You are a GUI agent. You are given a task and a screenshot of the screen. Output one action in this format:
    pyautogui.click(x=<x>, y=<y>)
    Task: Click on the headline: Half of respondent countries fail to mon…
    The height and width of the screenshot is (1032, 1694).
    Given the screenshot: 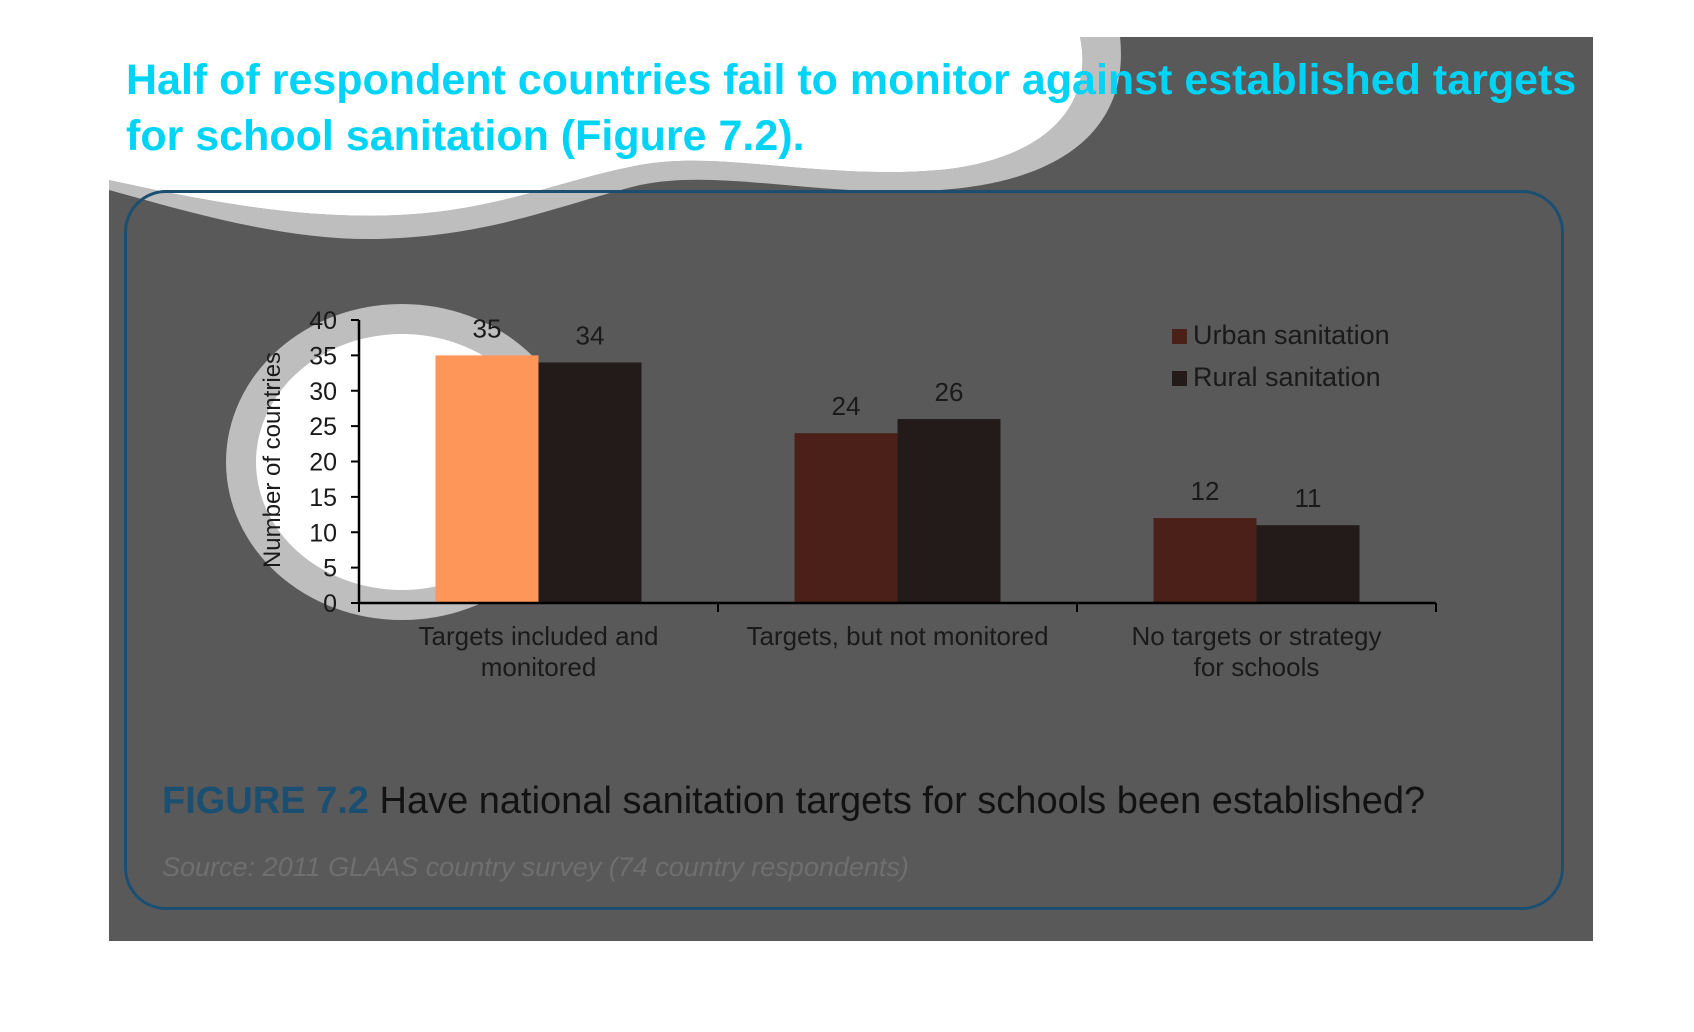 What is the action you would take?
    pyautogui.click(x=851, y=108)
    